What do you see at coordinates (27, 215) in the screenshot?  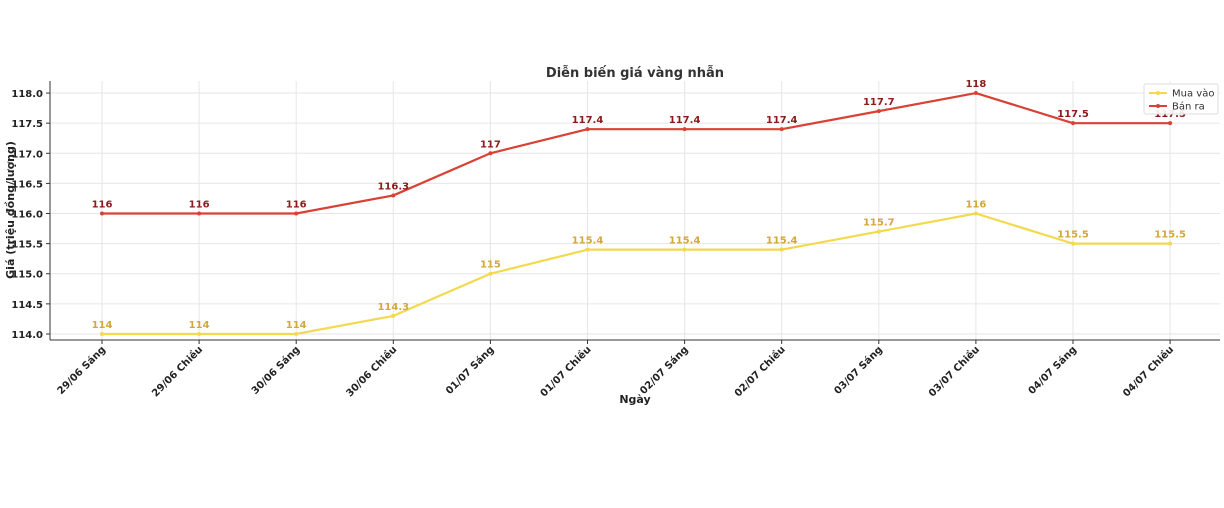 I see `y-tick-label: 116.0` at bounding box center [27, 215].